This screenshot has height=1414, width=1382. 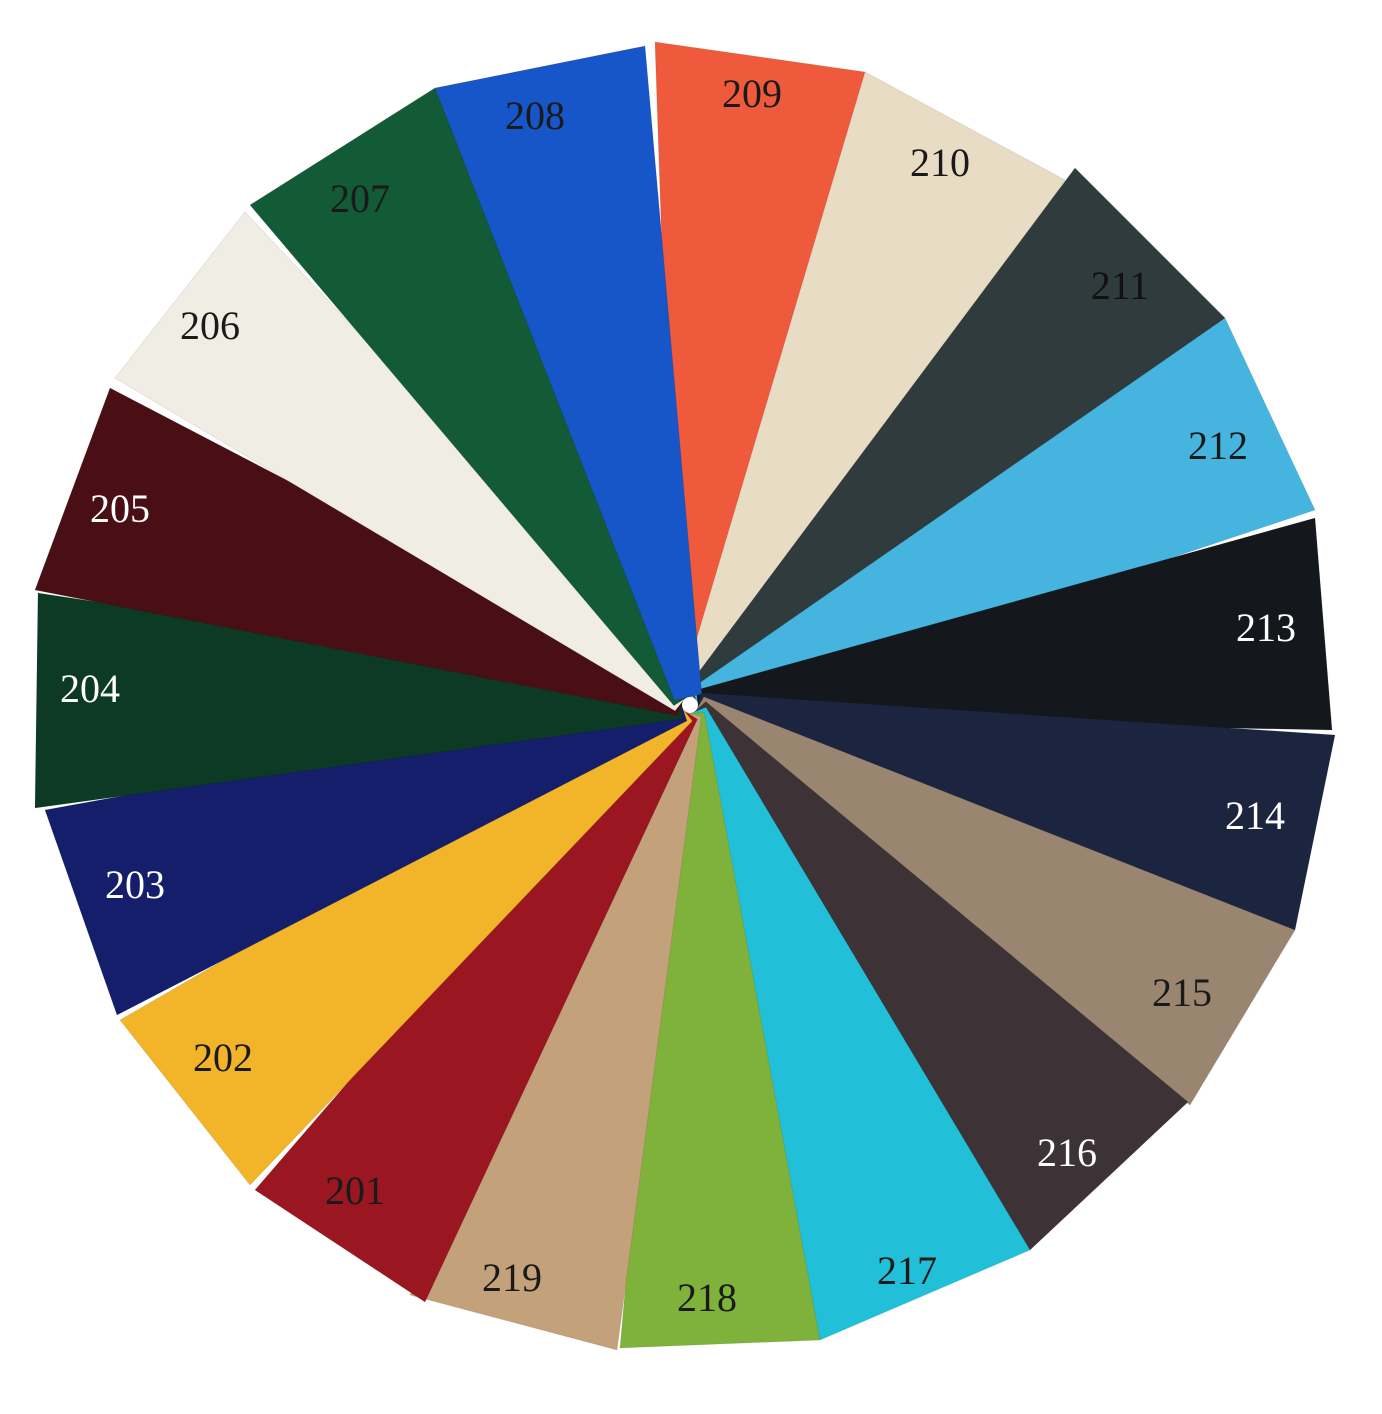 What do you see at coordinates (568, 373) in the screenshot?
I see `swatch` at bounding box center [568, 373].